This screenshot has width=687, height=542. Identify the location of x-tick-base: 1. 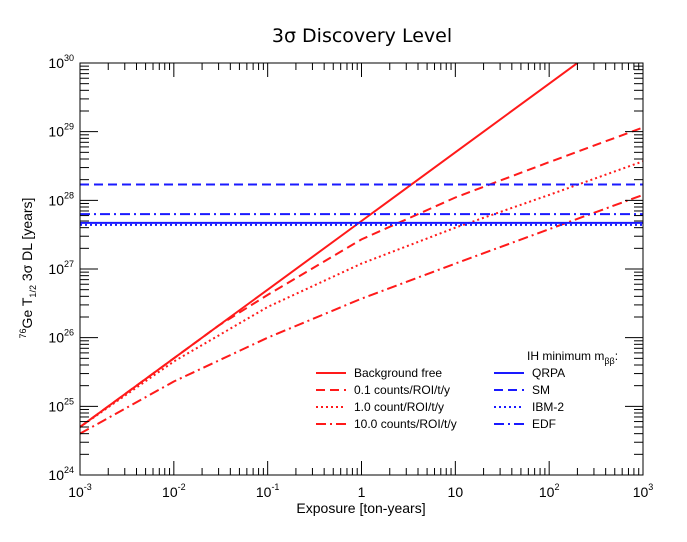
(362, 492).